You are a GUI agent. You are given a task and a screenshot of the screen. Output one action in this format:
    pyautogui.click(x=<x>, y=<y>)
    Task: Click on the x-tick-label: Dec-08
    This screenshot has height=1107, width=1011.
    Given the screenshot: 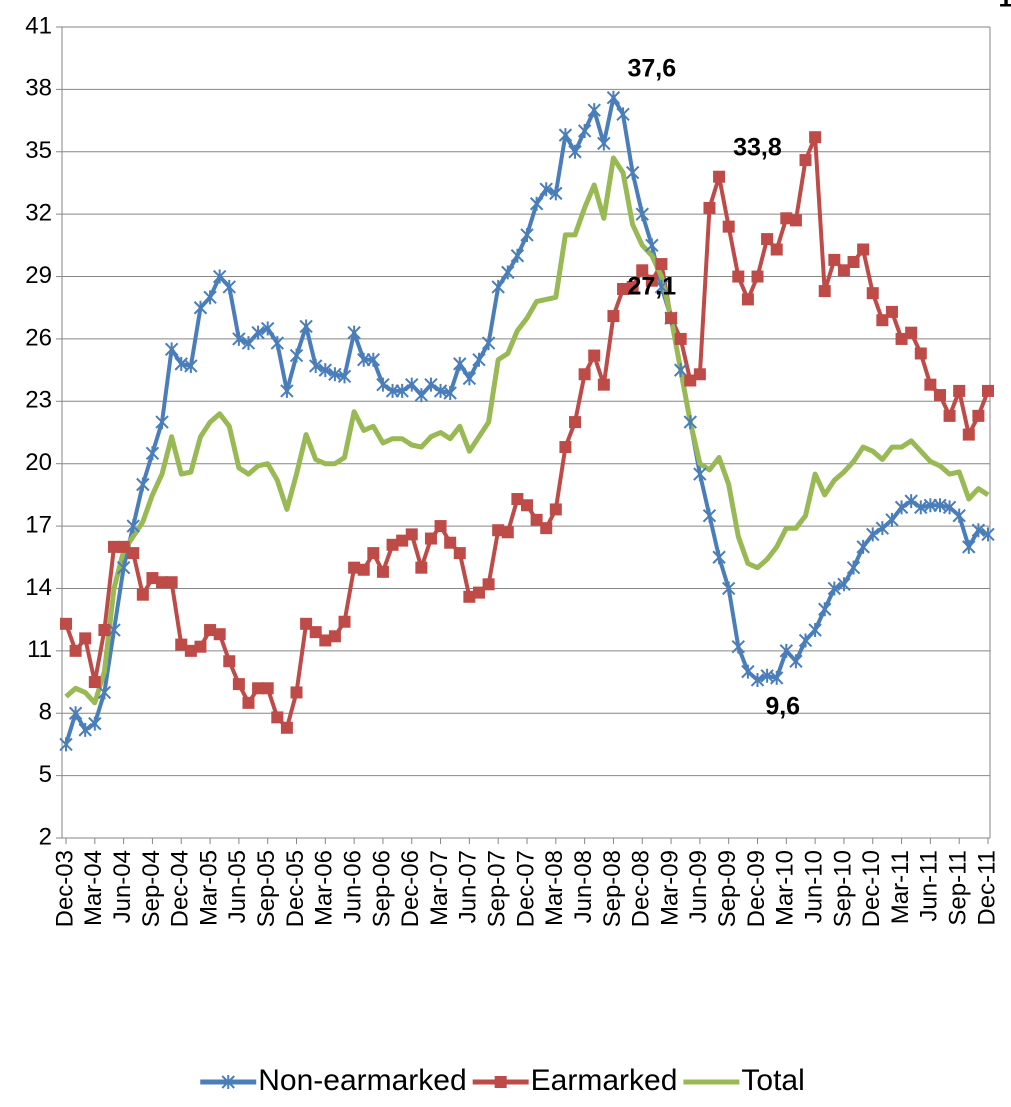 What is the action you would take?
    pyautogui.click(x=641, y=888)
    